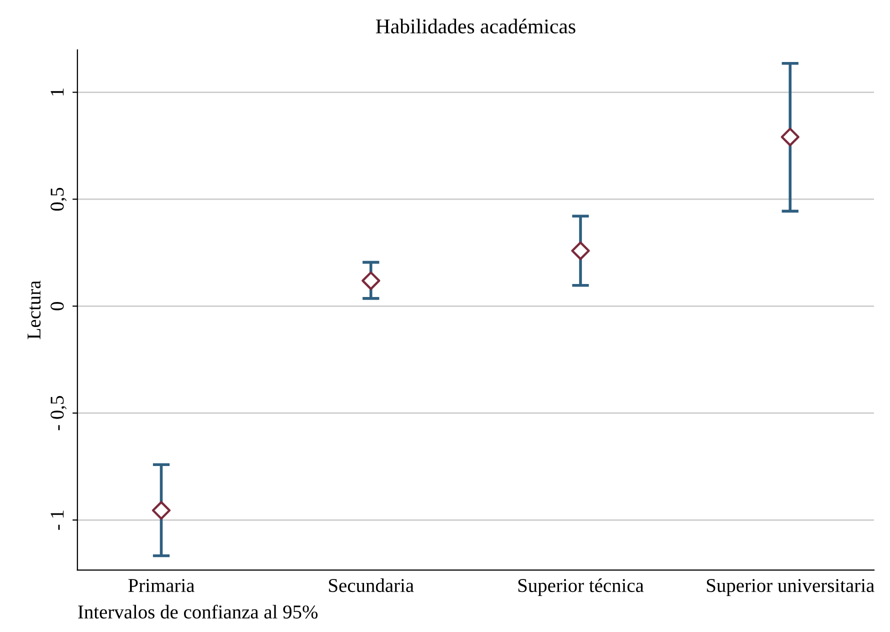 Image resolution: width=890 pixels, height=632 pixels. I want to click on chart-title: Habilidades académicas, so click(476, 26).